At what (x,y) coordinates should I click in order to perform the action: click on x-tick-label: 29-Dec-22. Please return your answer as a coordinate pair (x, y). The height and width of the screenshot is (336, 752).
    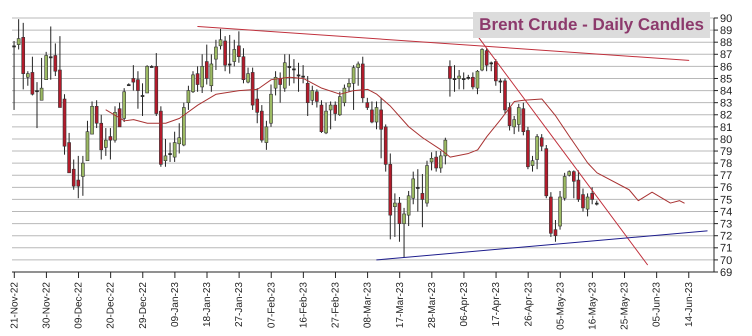
    Looking at the image, I should click on (143, 305).